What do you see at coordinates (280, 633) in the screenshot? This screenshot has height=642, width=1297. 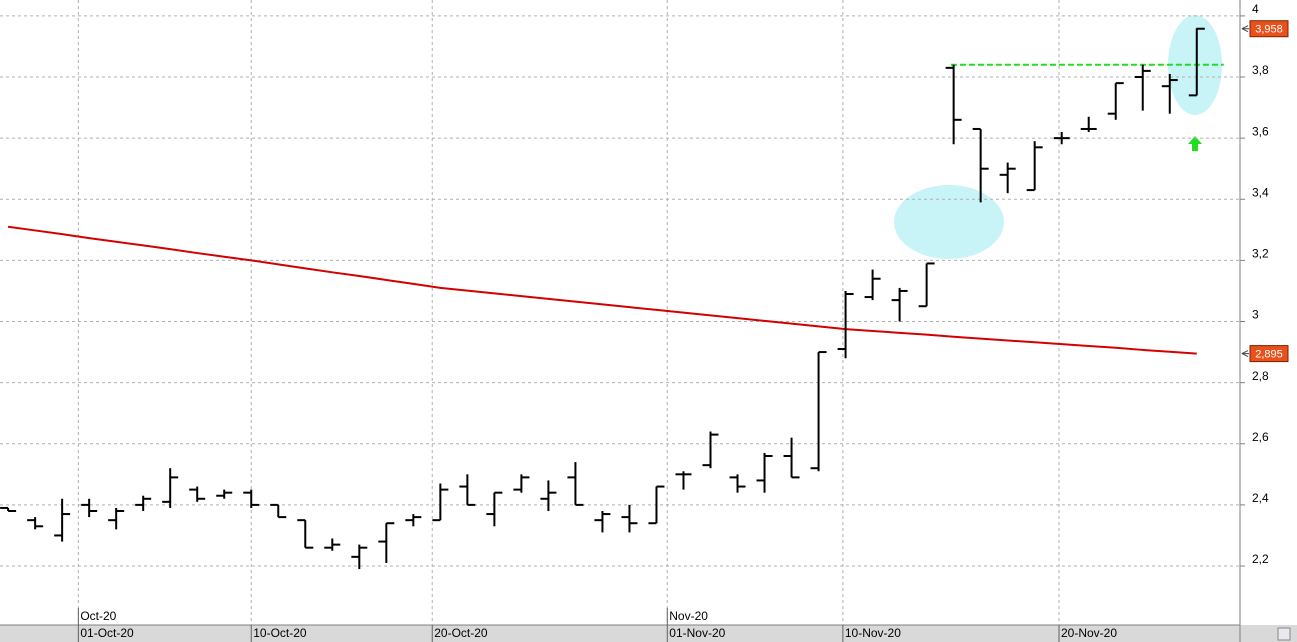 I see `x-tick-label: 10-Oct-20` at bounding box center [280, 633].